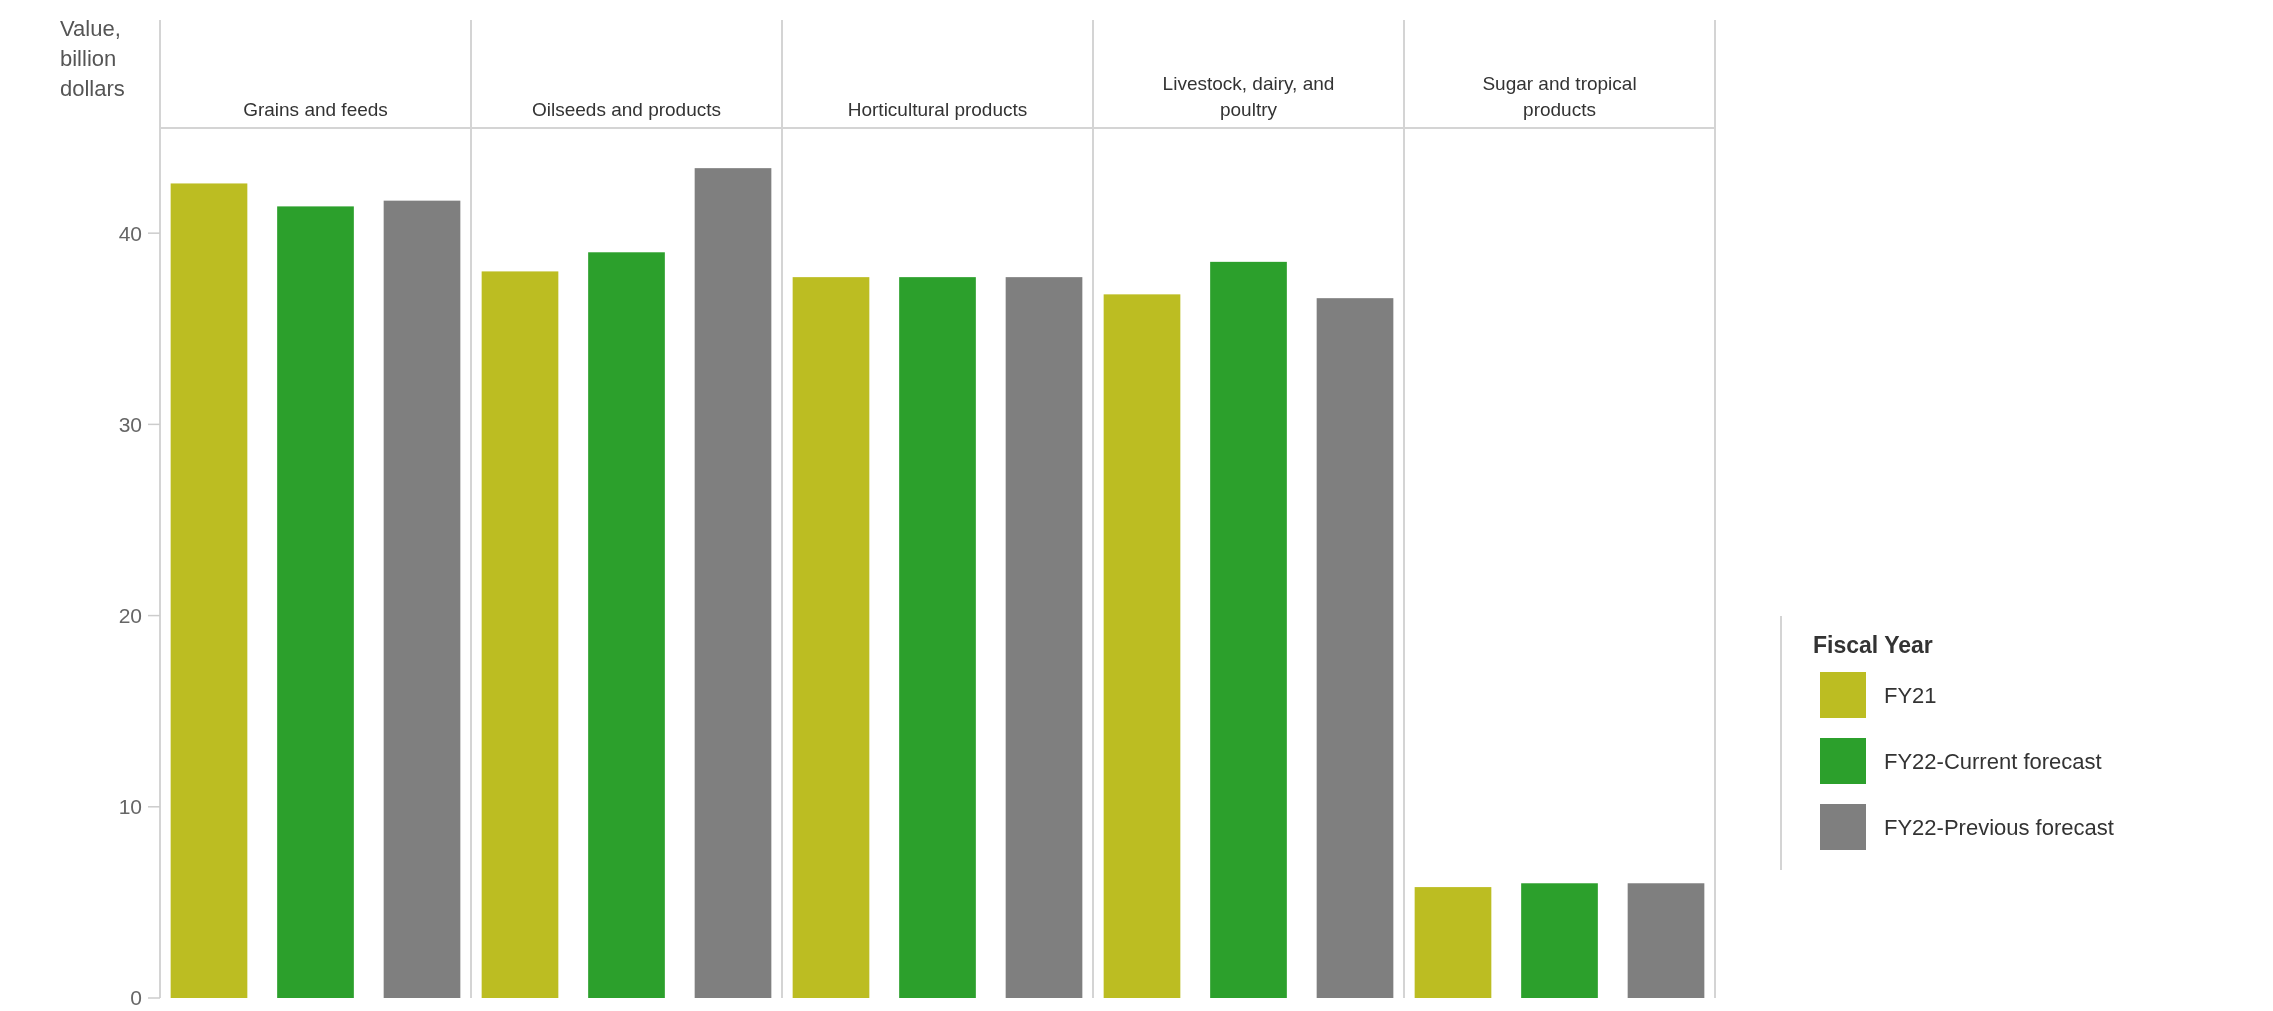  Describe the element at coordinates (130, 424) in the screenshot. I see `y-tick-label: 30` at that location.